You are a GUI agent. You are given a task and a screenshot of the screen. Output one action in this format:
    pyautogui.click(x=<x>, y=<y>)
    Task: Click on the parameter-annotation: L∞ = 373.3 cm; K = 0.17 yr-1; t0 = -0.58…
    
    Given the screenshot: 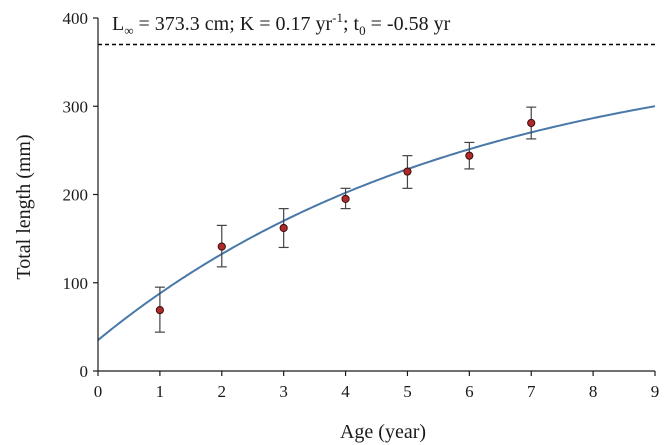 What is the action you would take?
    pyautogui.click(x=281, y=24)
    